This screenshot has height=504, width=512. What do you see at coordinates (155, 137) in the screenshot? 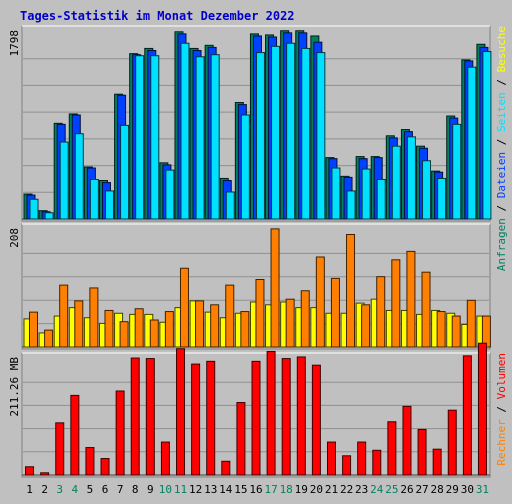
I see `bar-seiten-day-9: Seiten 9: 1570` at bounding box center [155, 137].